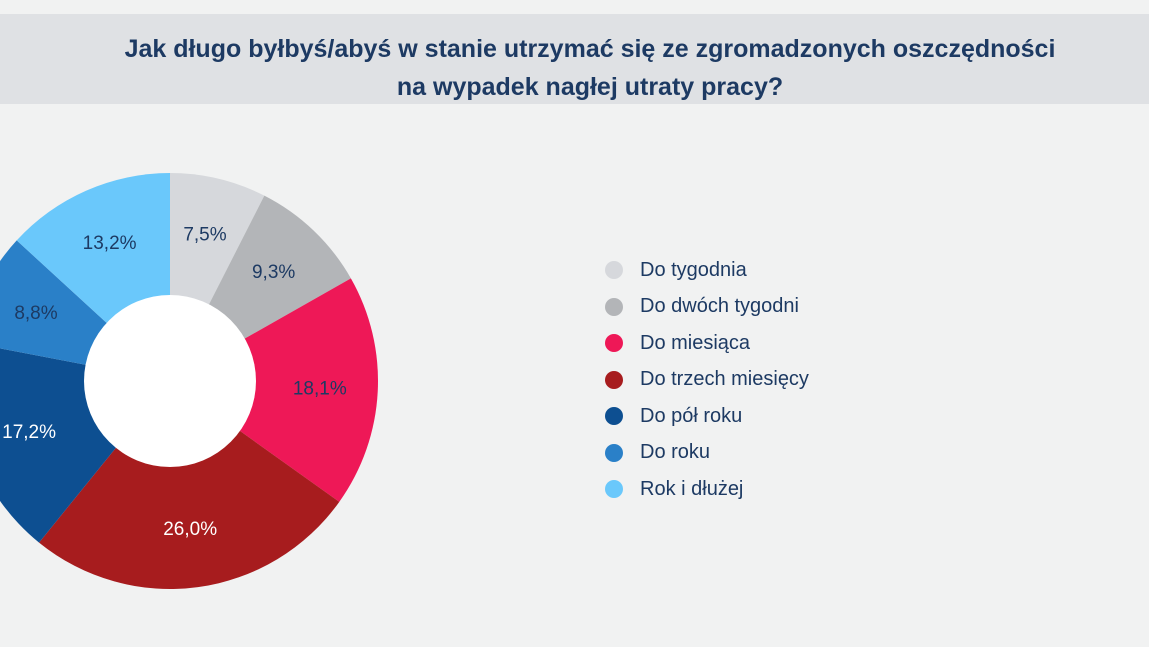 This screenshot has width=1149, height=647. Describe the element at coordinates (273, 272) in the screenshot. I see `slice-label-1: 9,3%` at that location.